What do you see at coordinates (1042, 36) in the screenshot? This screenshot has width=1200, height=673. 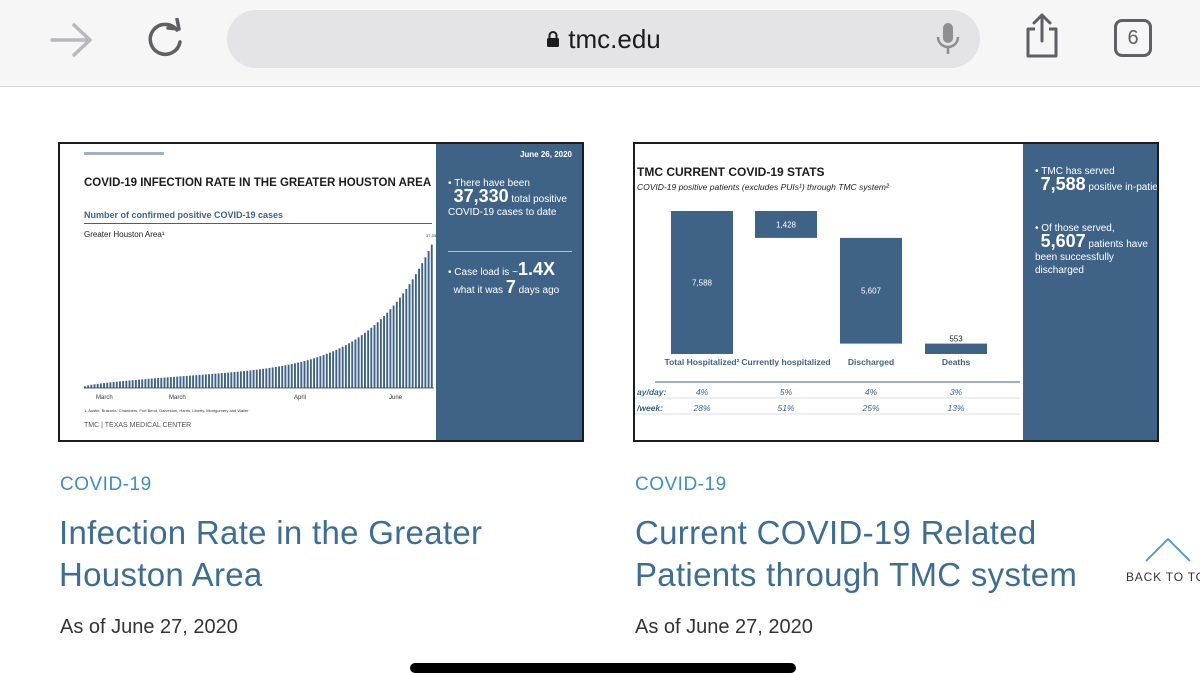 I see `share-icon` at bounding box center [1042, 36].